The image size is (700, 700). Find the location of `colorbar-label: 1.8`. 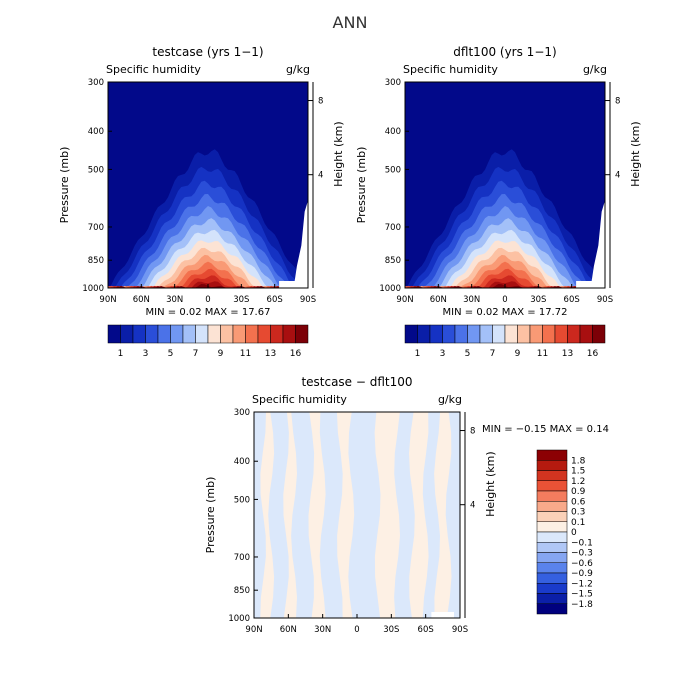

colorbar-label: 1.8 is located at coordinates (578, 461).